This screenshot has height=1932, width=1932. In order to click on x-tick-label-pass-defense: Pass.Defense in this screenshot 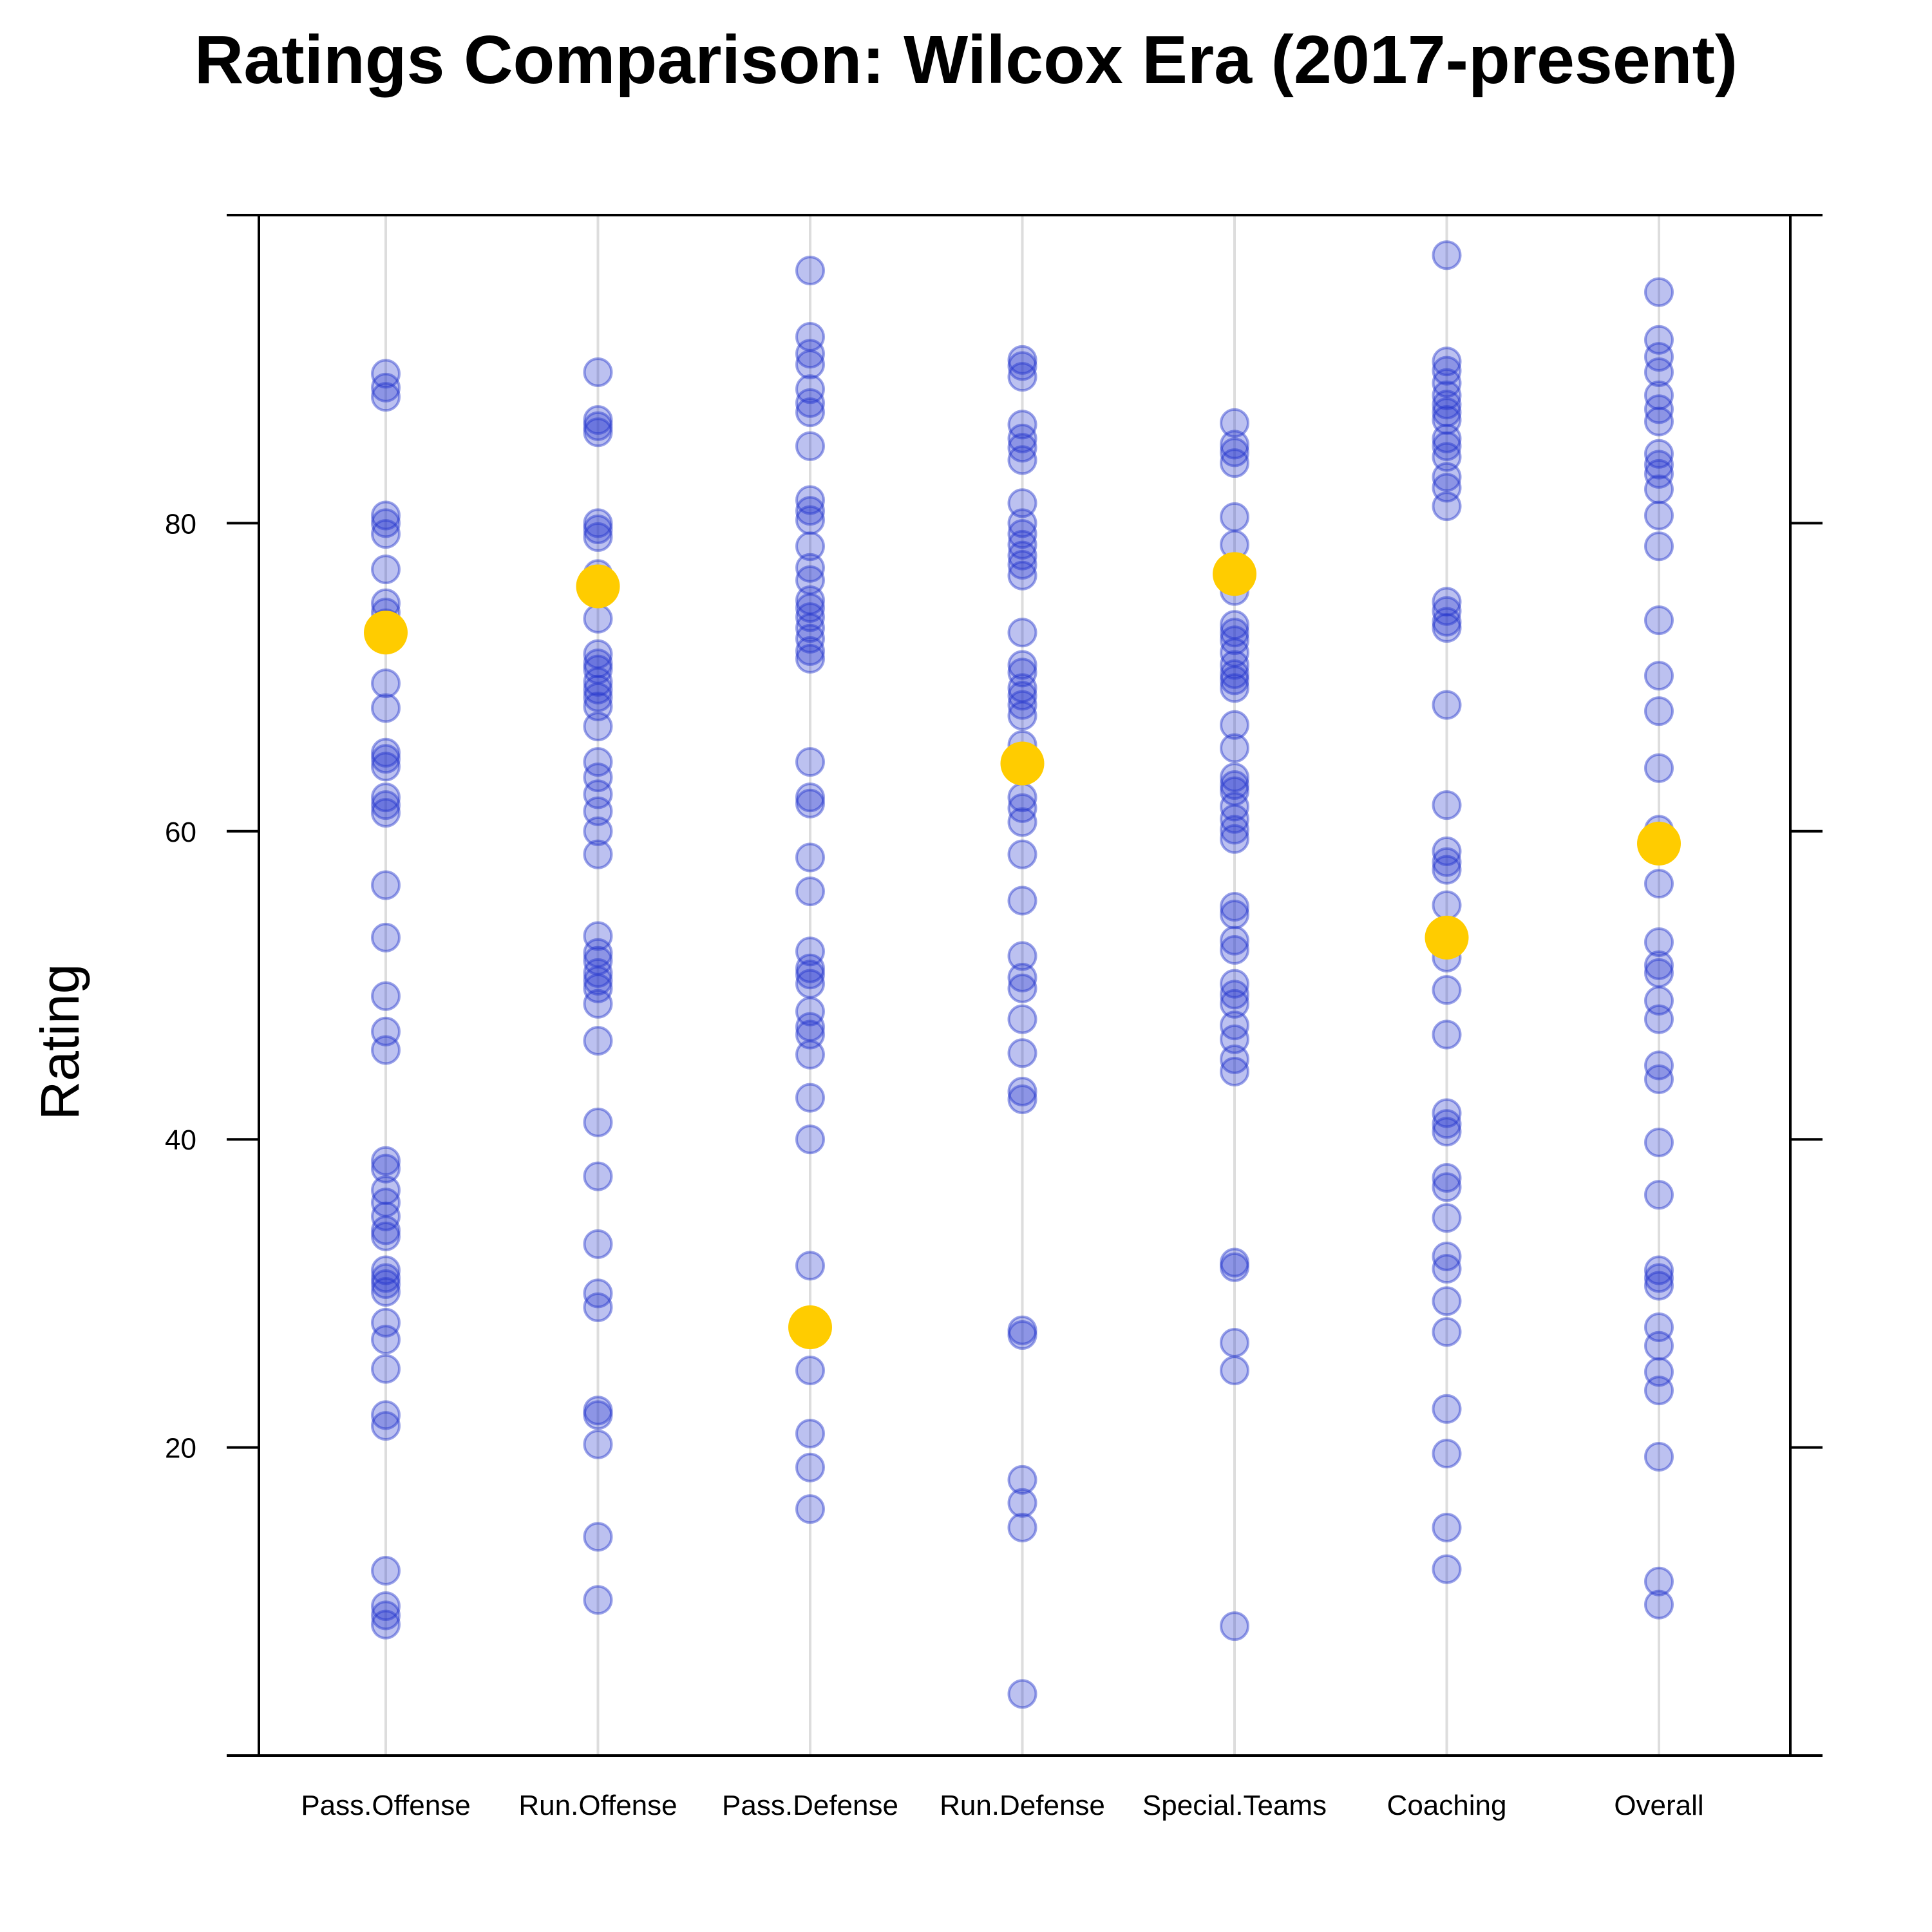, I will do `click(810, 1805)`.